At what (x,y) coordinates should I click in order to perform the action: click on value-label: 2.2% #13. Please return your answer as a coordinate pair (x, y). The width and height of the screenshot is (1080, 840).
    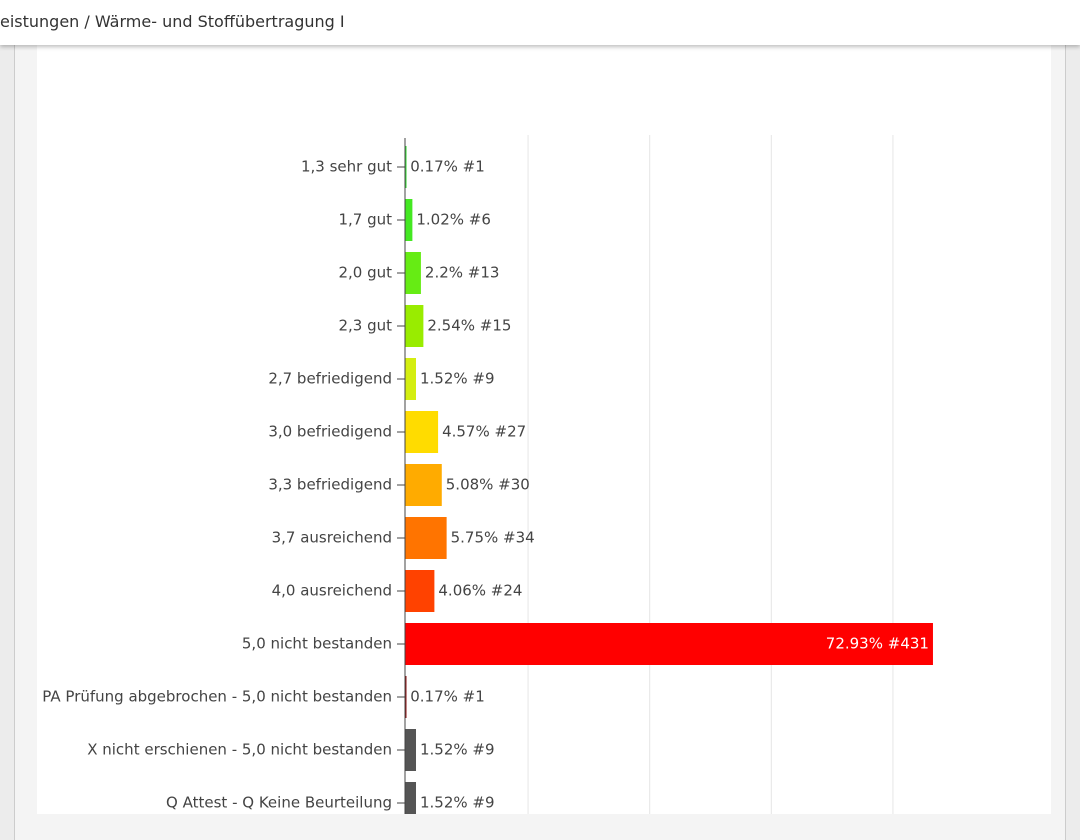
    Looking at the image, I should click on (462, 273).